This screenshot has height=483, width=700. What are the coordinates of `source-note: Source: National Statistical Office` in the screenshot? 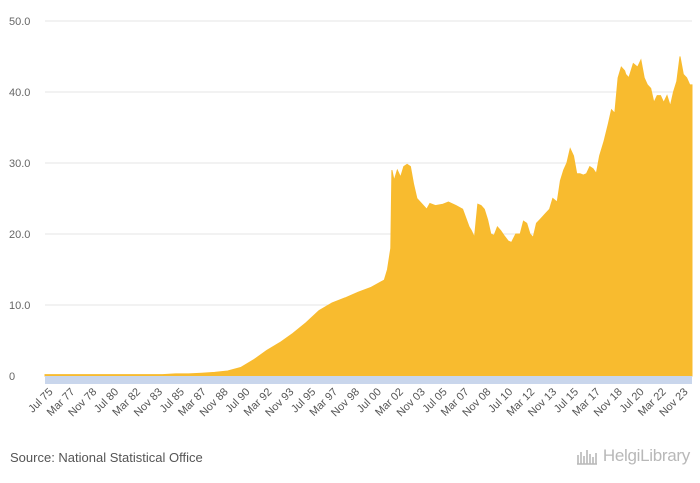 It's located at (106, 457).